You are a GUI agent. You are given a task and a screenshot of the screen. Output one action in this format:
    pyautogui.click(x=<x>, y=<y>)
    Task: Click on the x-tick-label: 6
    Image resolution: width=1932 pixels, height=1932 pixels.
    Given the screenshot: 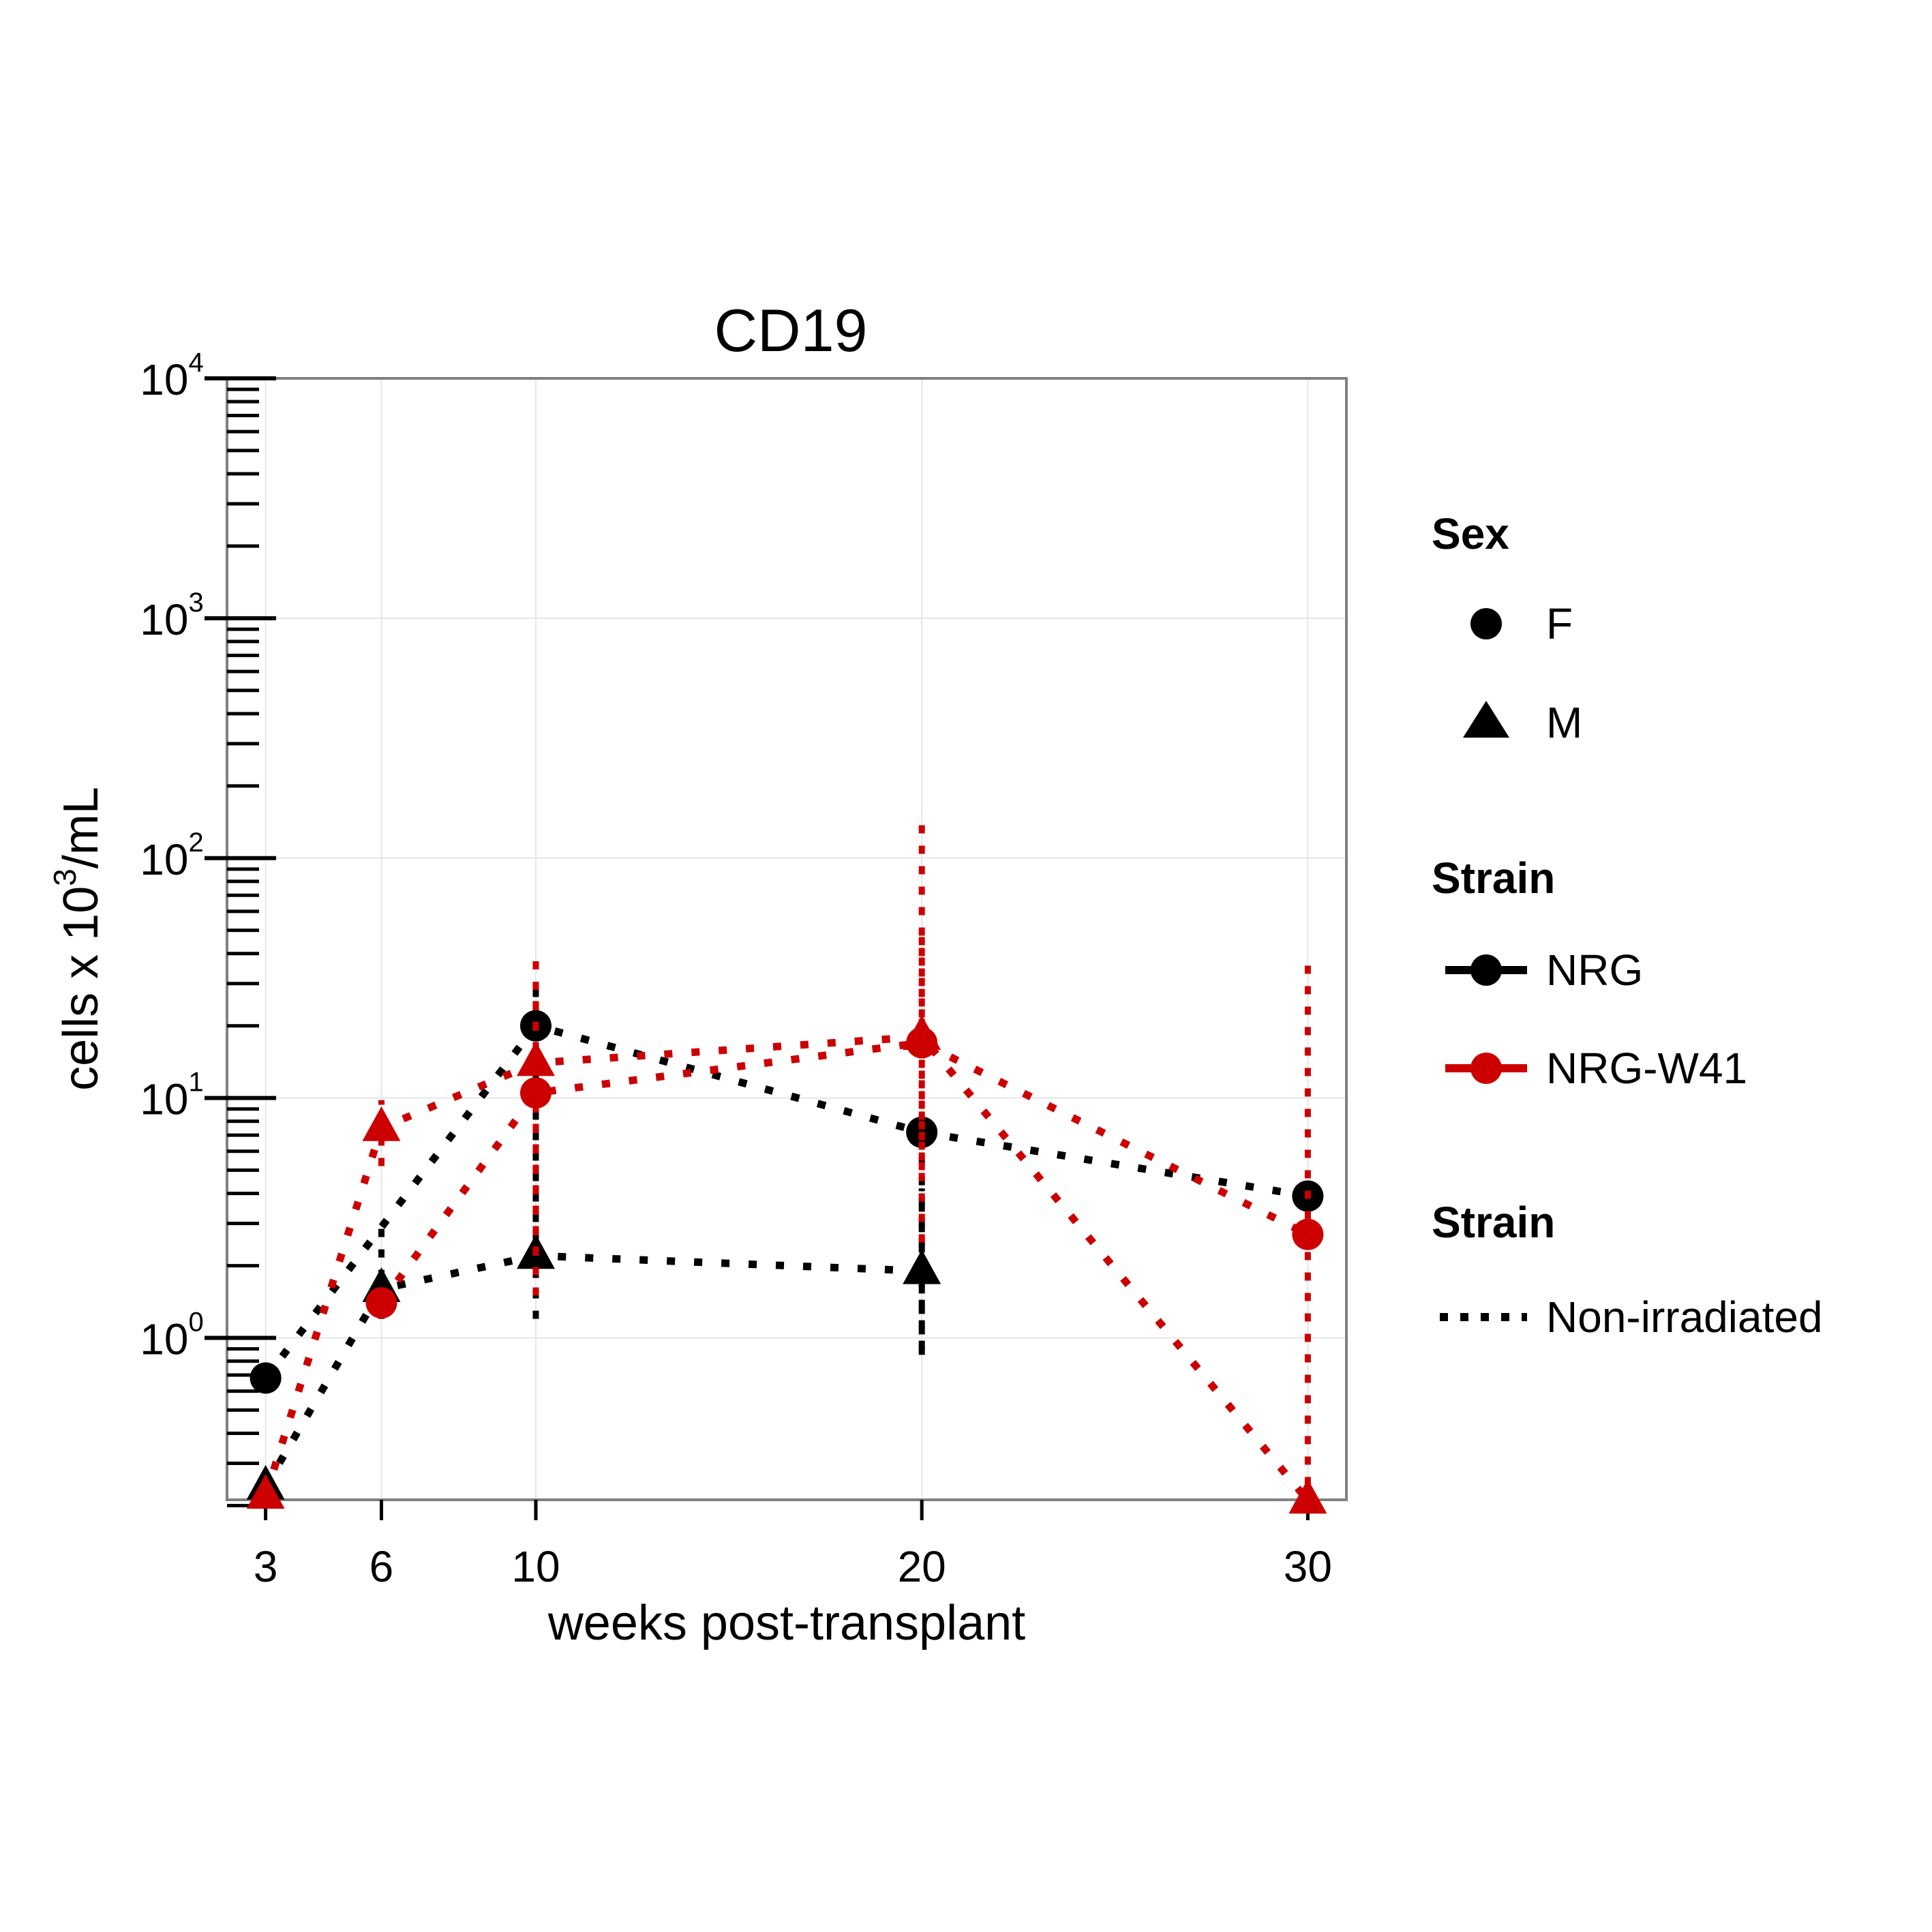 What is the action you would take?
    pyautogui.click(x=382, y=1566)
    